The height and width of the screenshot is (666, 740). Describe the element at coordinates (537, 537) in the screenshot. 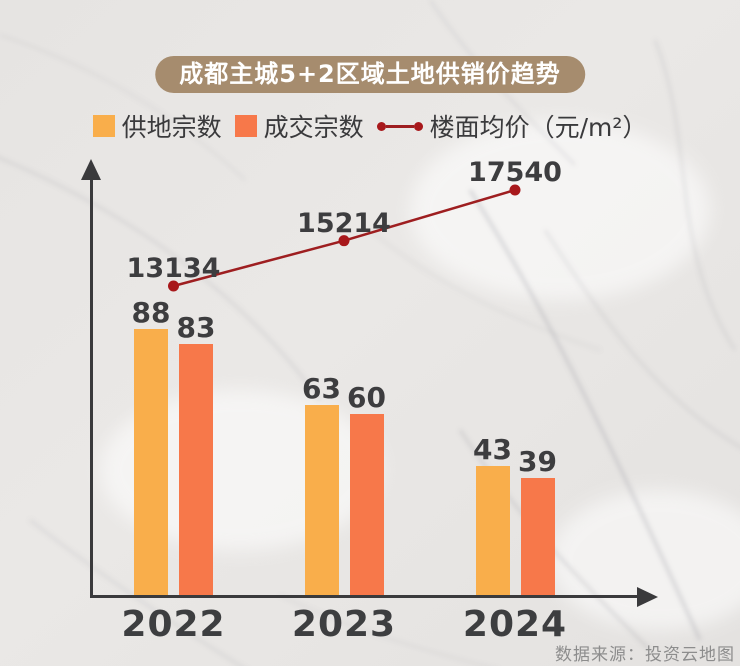

I see `bar-sold-2024` at that location.